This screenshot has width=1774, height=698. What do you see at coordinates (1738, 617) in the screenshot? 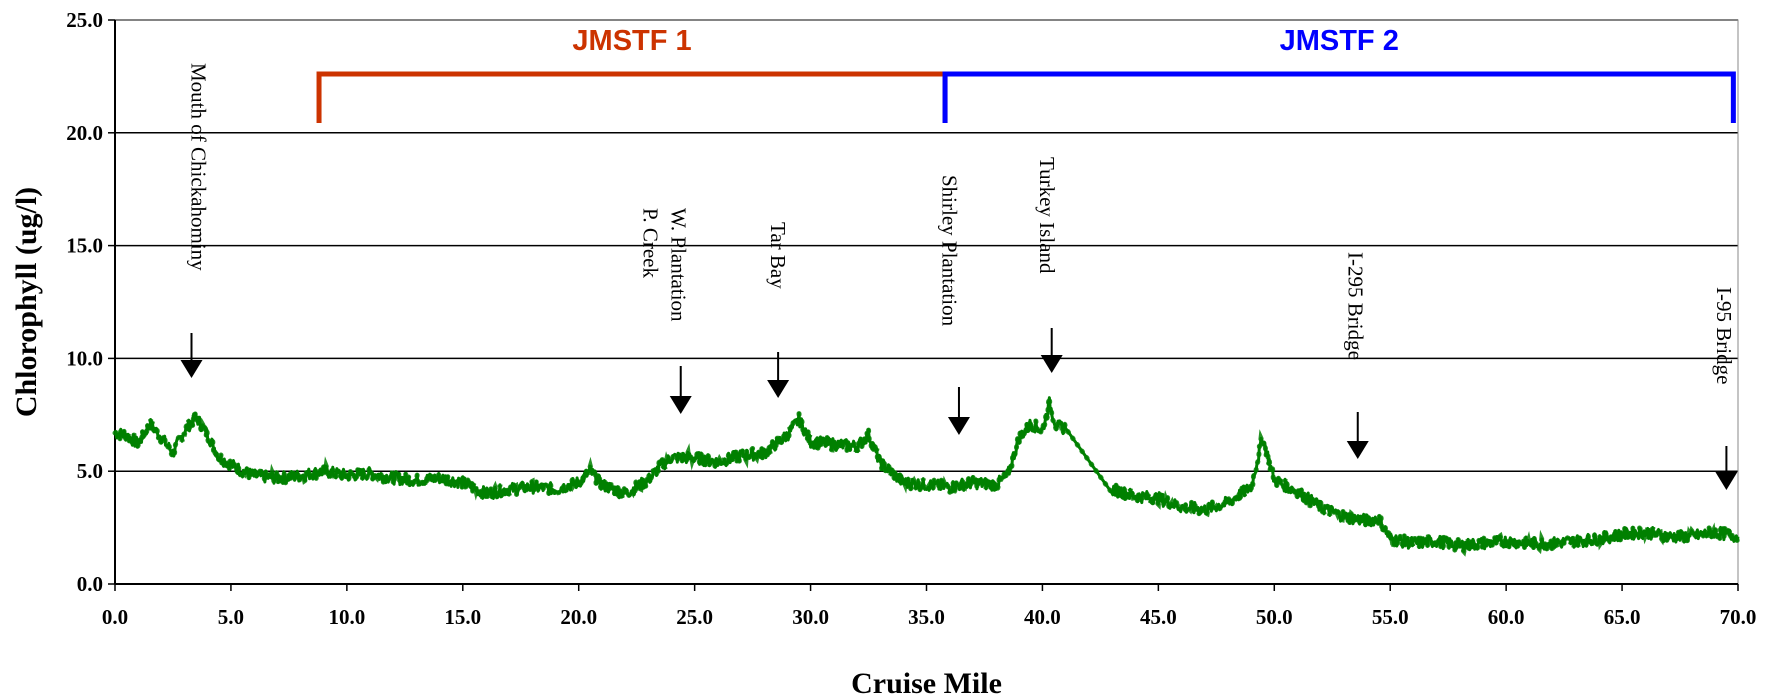
I see `x-tick-label: 70.0` at bounding box center [1738, 617].